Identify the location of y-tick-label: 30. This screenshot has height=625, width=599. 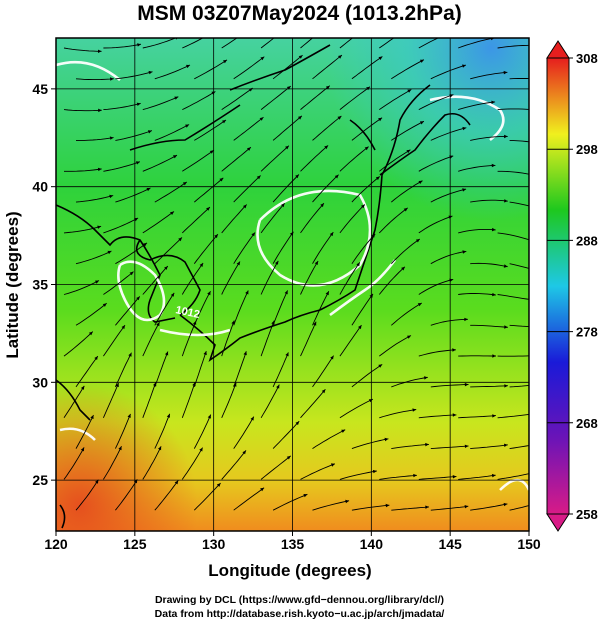
(40, 382).